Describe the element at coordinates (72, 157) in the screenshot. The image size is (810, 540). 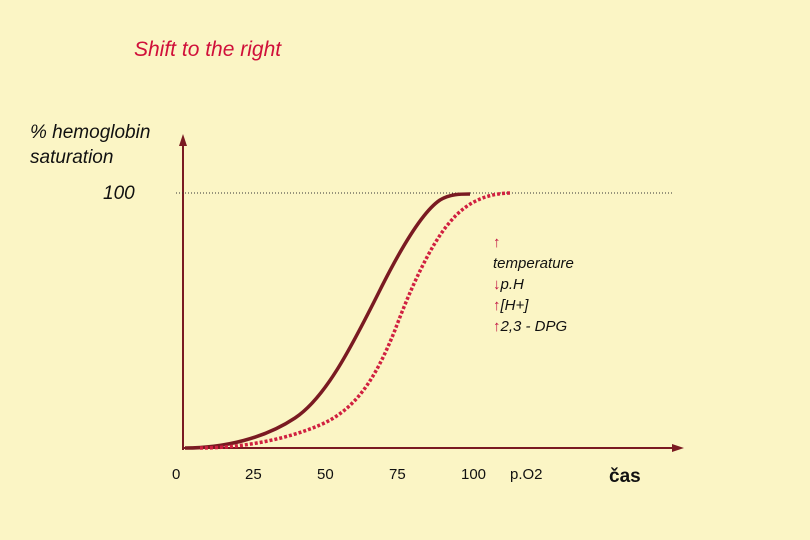
I see `y-axis-label-line2: saturation` at that location.